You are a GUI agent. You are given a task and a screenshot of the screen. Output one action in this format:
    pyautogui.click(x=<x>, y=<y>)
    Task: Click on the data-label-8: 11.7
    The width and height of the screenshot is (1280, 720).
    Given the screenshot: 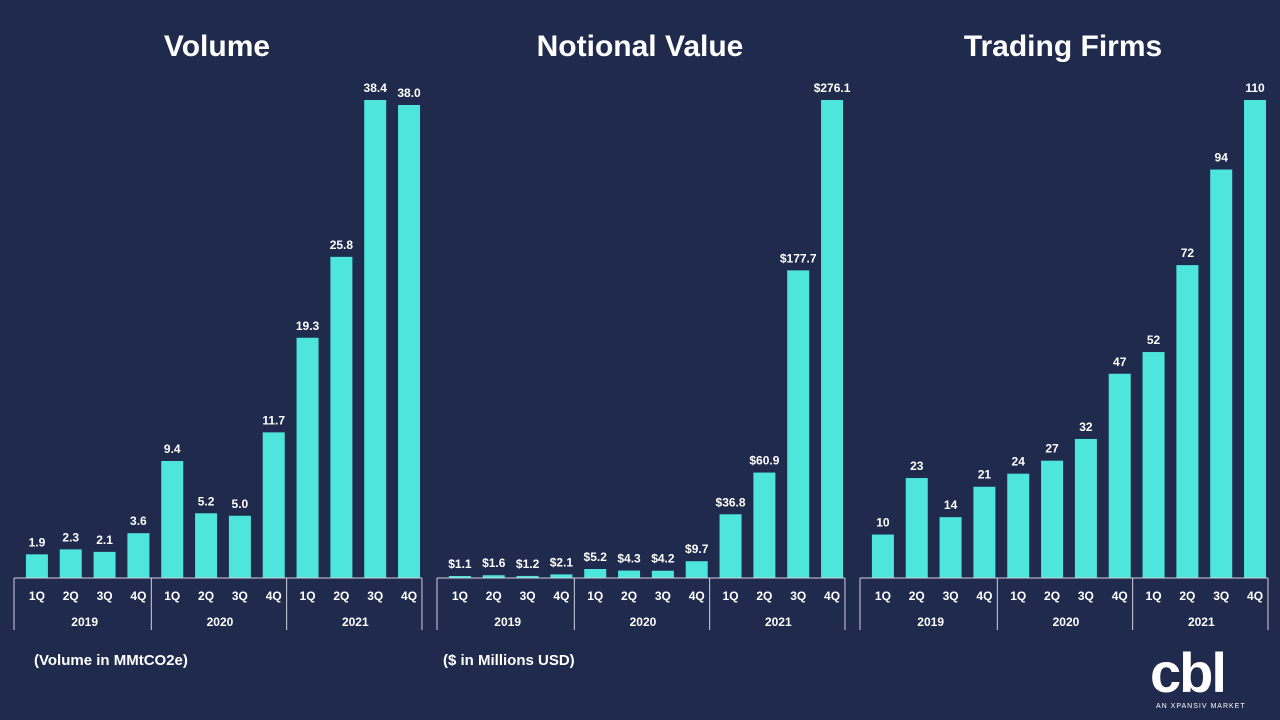 What is the action you would take?
    pyautogui.click(x=273, y=420)
    